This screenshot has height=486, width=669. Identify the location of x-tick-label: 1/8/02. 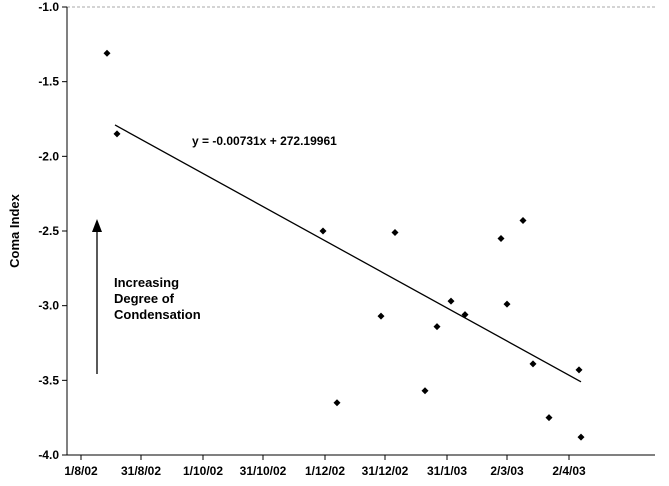
(81, 471).